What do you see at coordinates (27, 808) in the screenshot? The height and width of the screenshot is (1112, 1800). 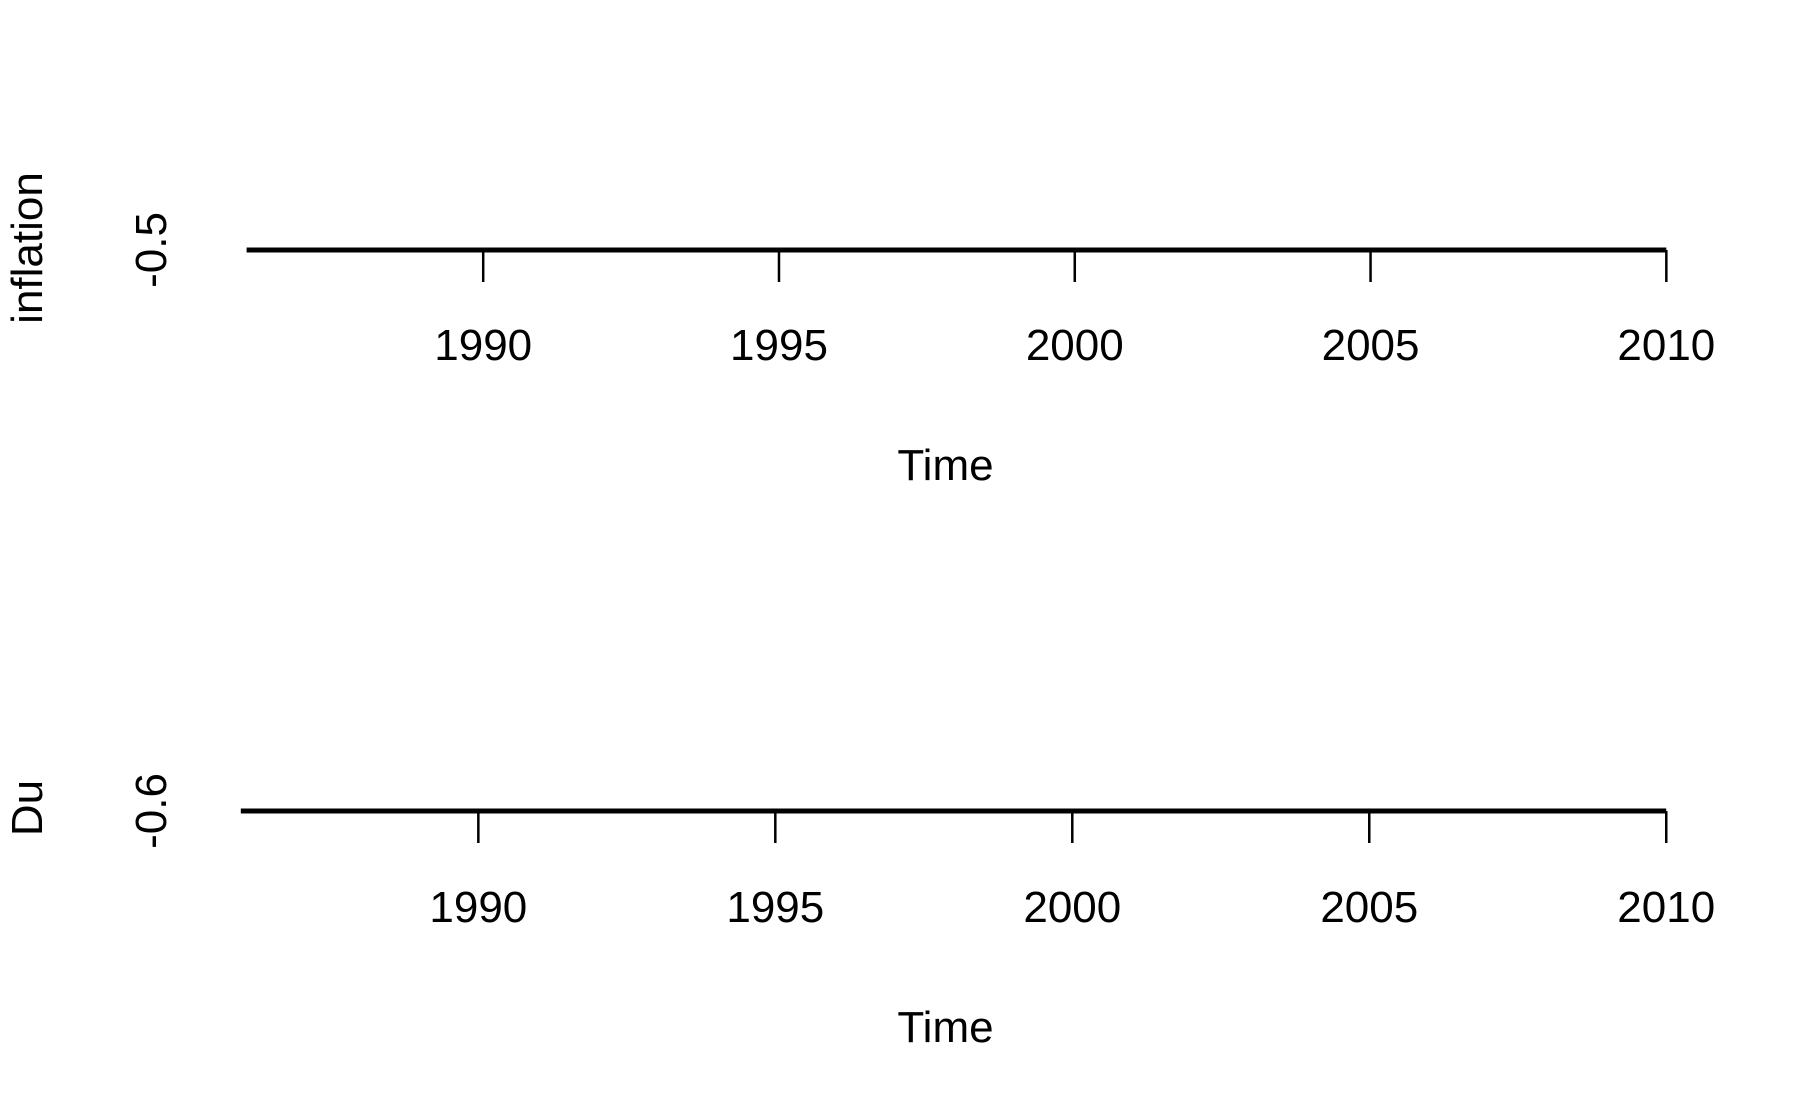 I see `y-axis-title: Du` at bounding box center [27, 808].